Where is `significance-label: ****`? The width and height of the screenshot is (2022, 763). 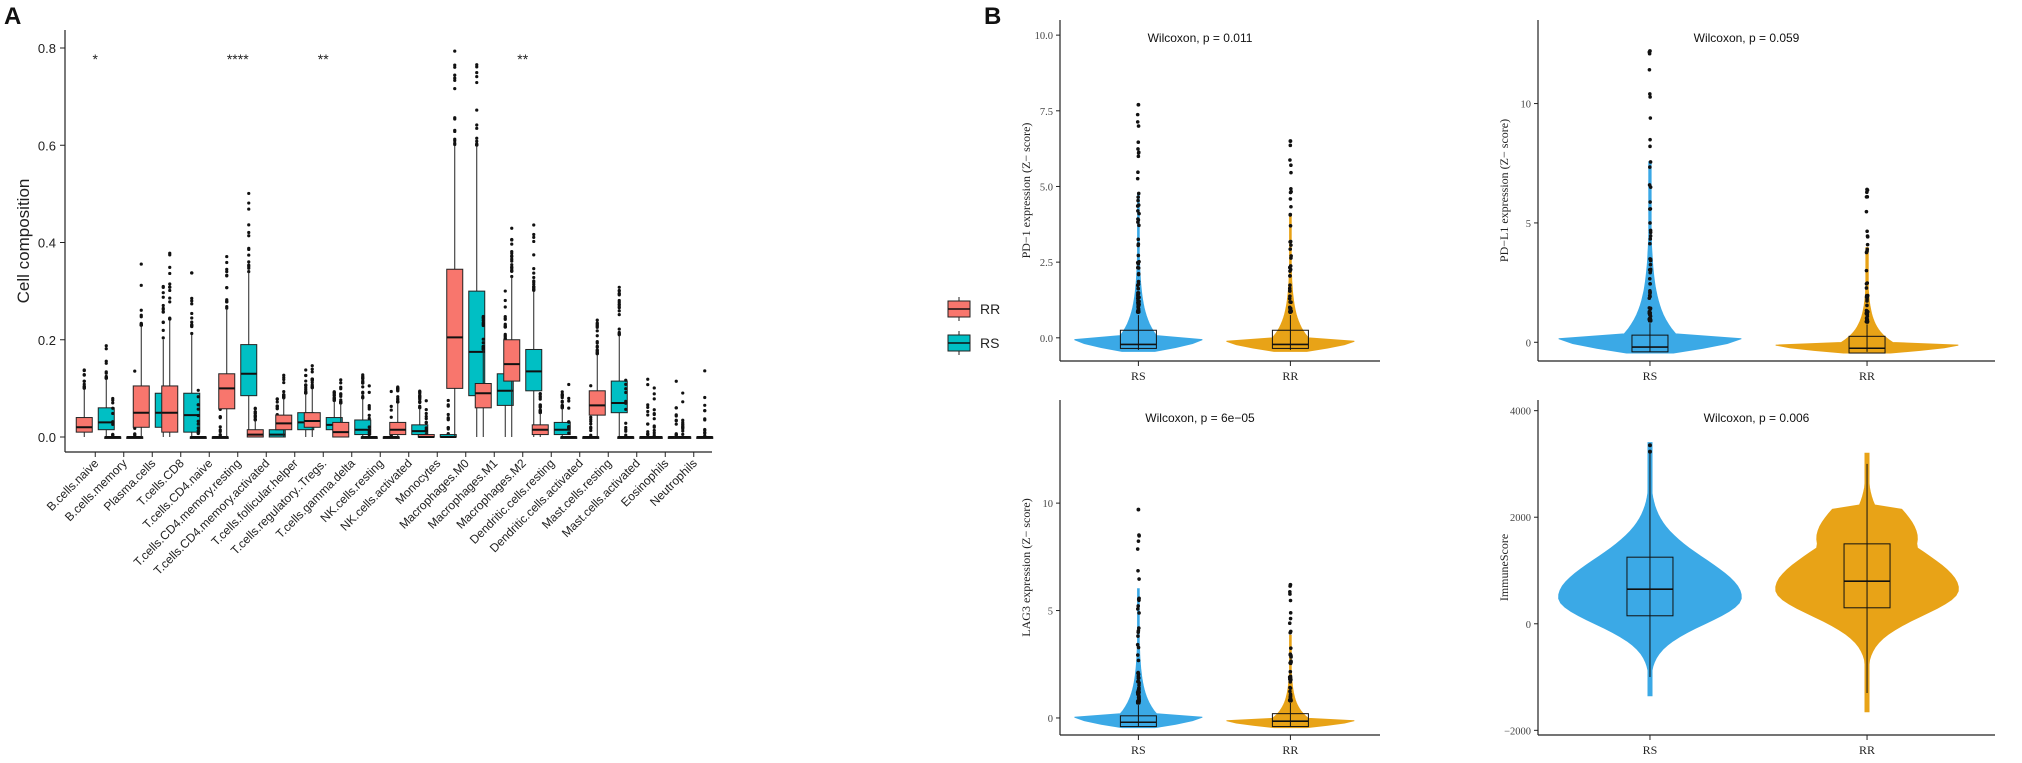 significance-label: **** is located at coordinates (238, 59).